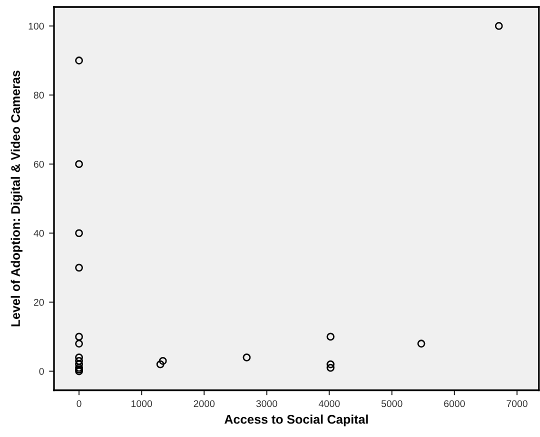  Describe the element at coordinates (16, 198) in the screenshot. I see `y-axis-title: Level of Adoption: Digital & Video Cameras` at that location.